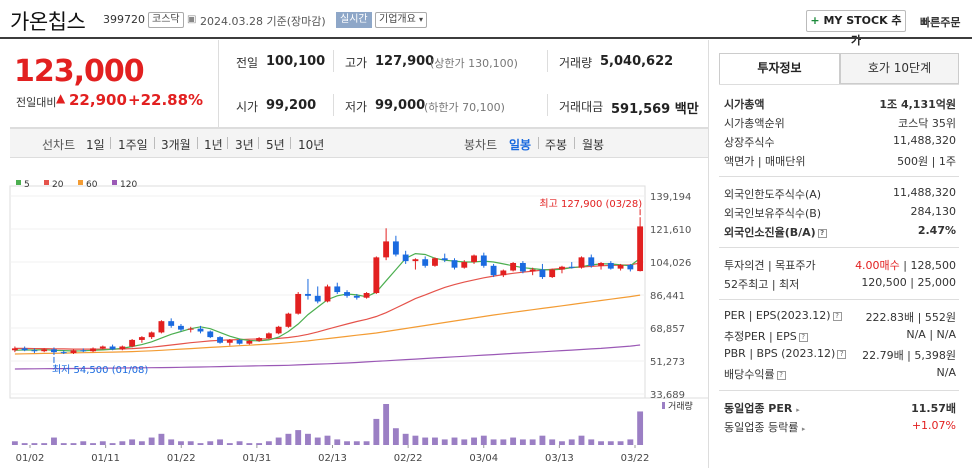 The height and width of the screenshot is (468, 972). What do you see at coordinates (667, 329) in the screenshot?
I see `y-tick-label: 68,857` at bounding box center [667, 329].